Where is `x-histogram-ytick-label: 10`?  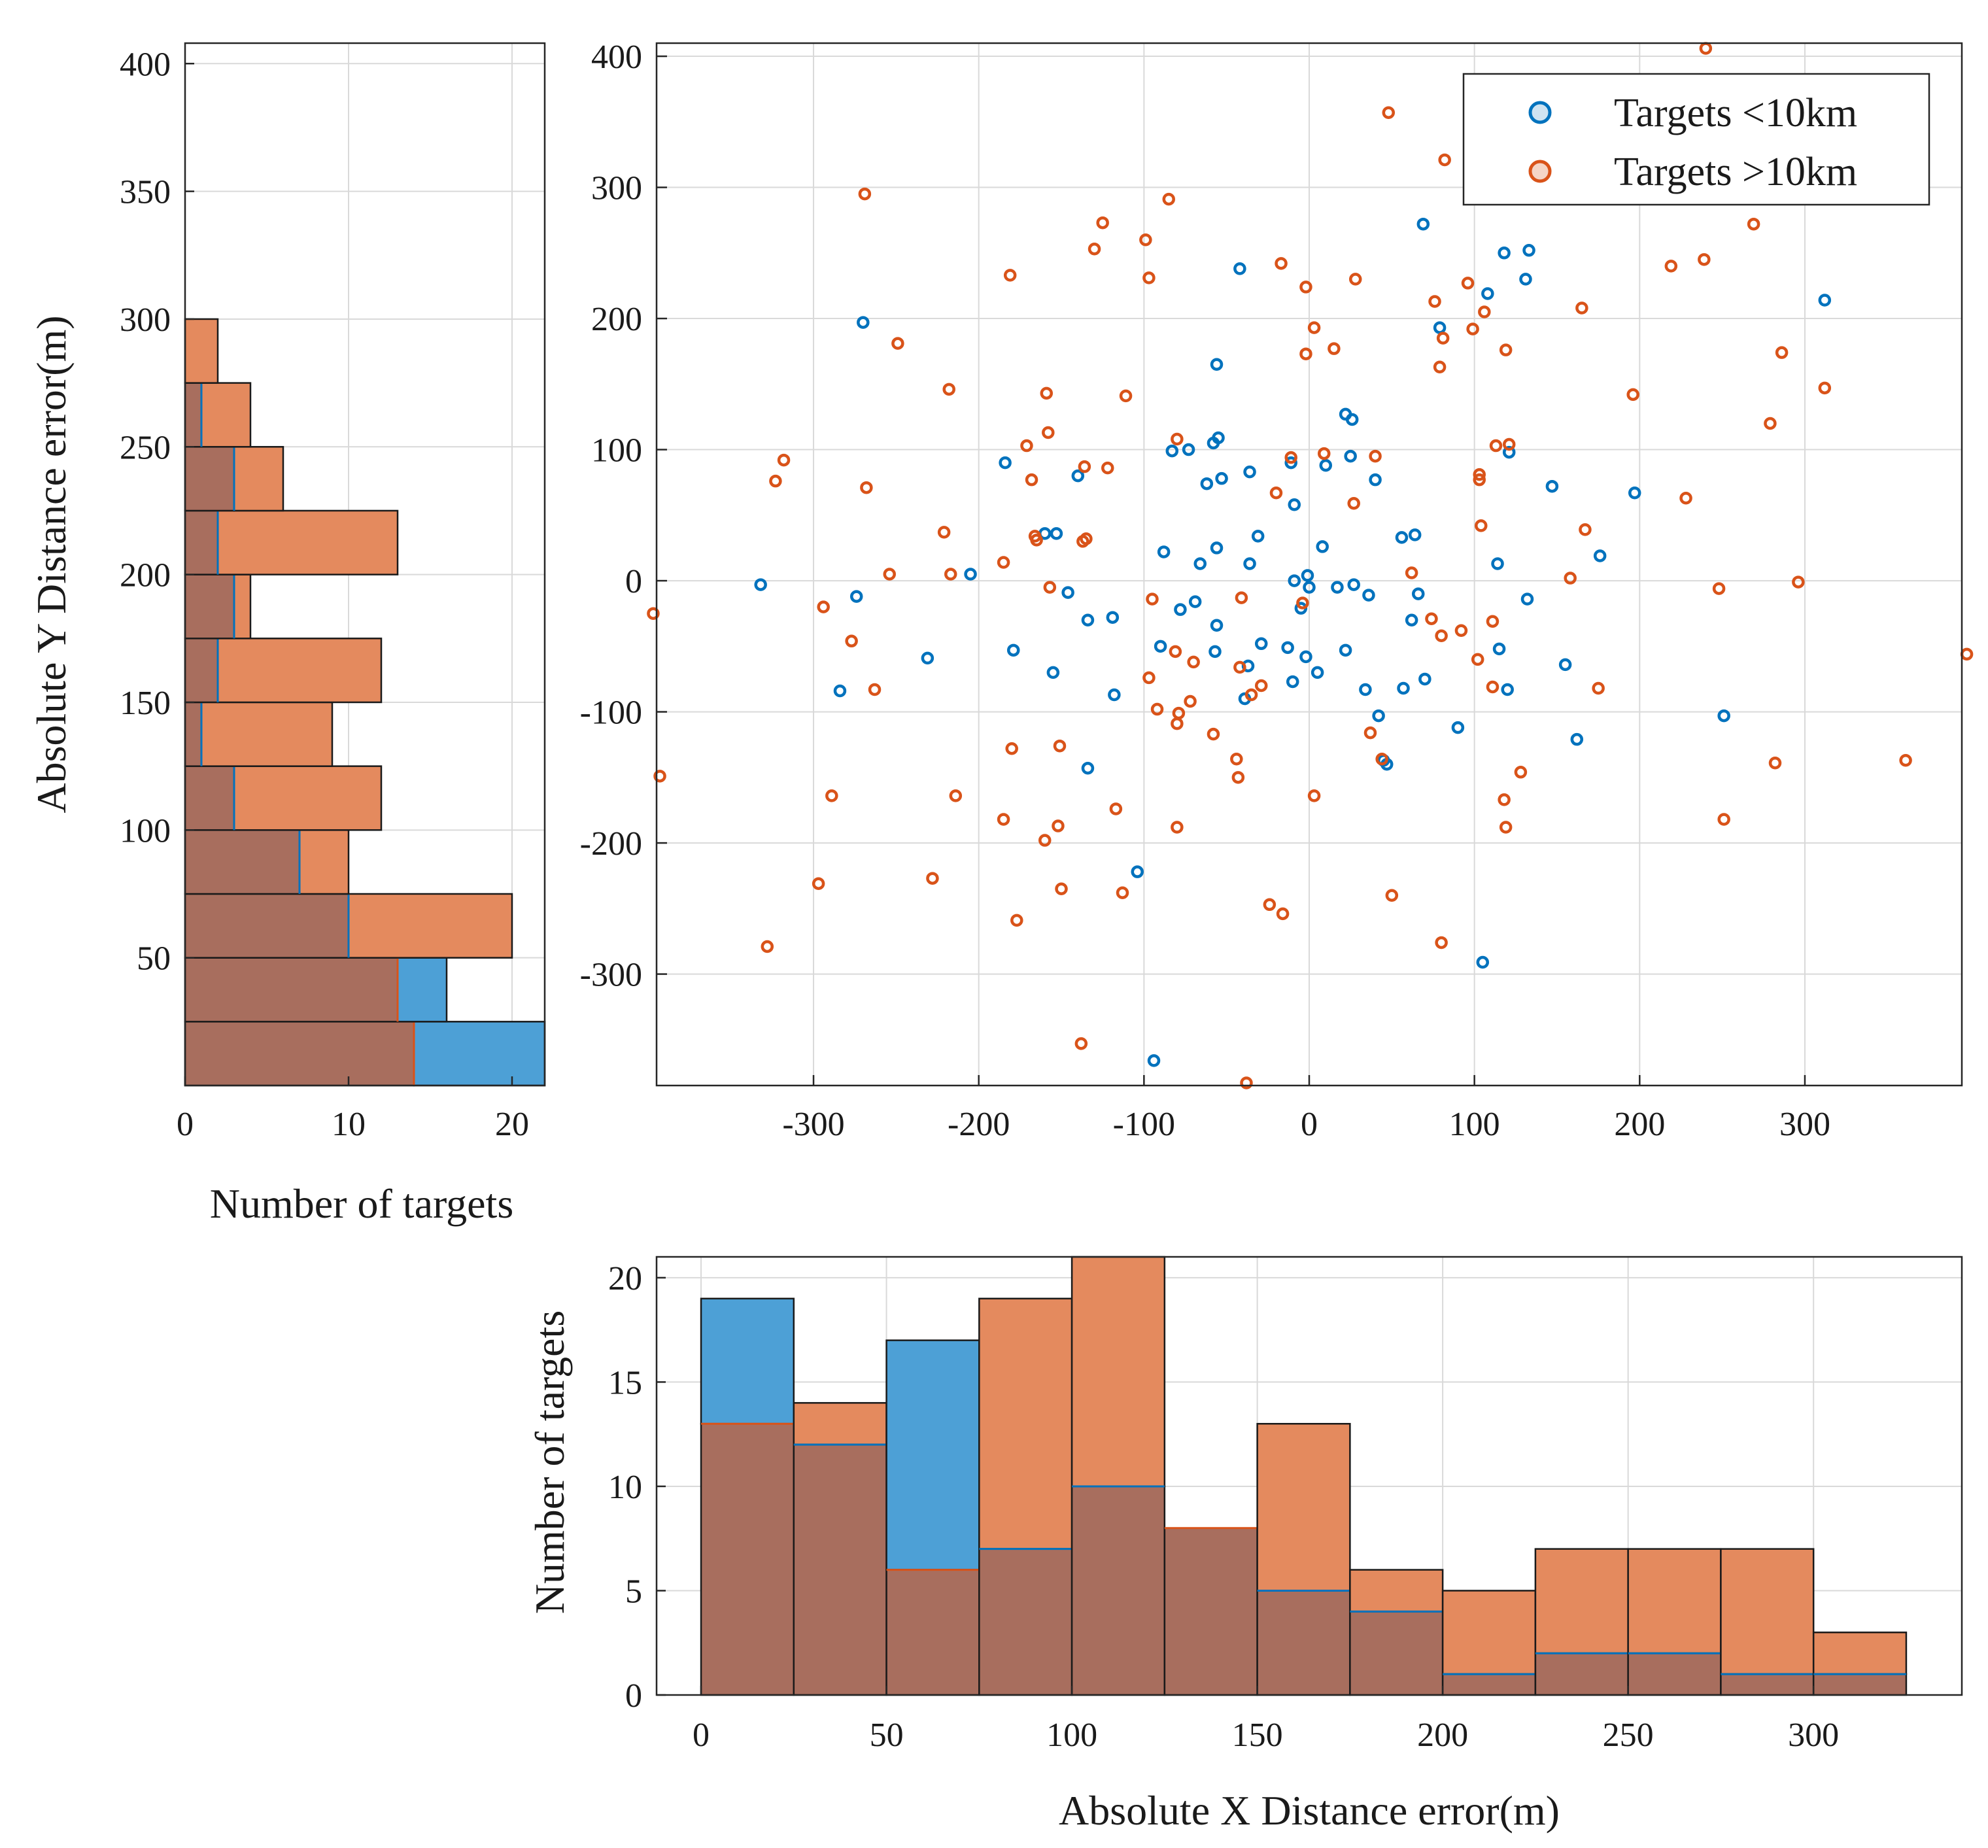
x-histogram-ytick-label: 10 is located at coordinates (625, 1487).